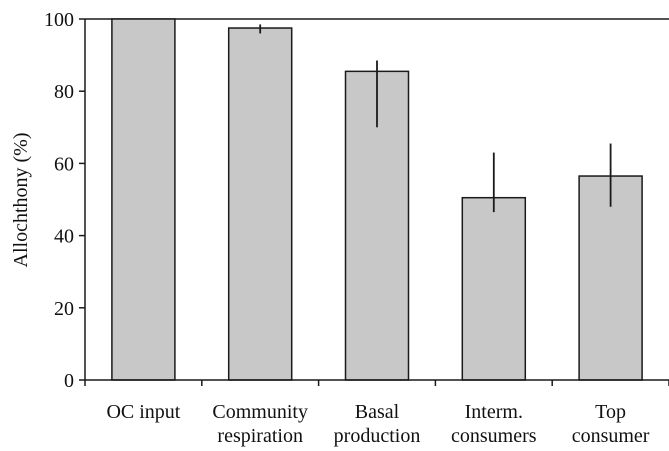  I want to click on x-category-label-4-line-0: Top, so click(610, 412).